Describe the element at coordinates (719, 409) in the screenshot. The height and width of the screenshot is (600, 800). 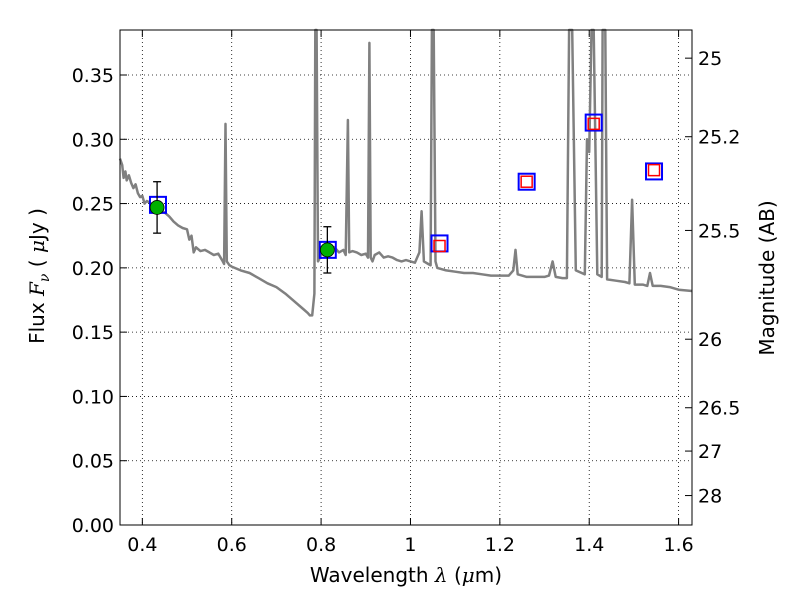
I see `y2-tick-label: 26.5` at that location.